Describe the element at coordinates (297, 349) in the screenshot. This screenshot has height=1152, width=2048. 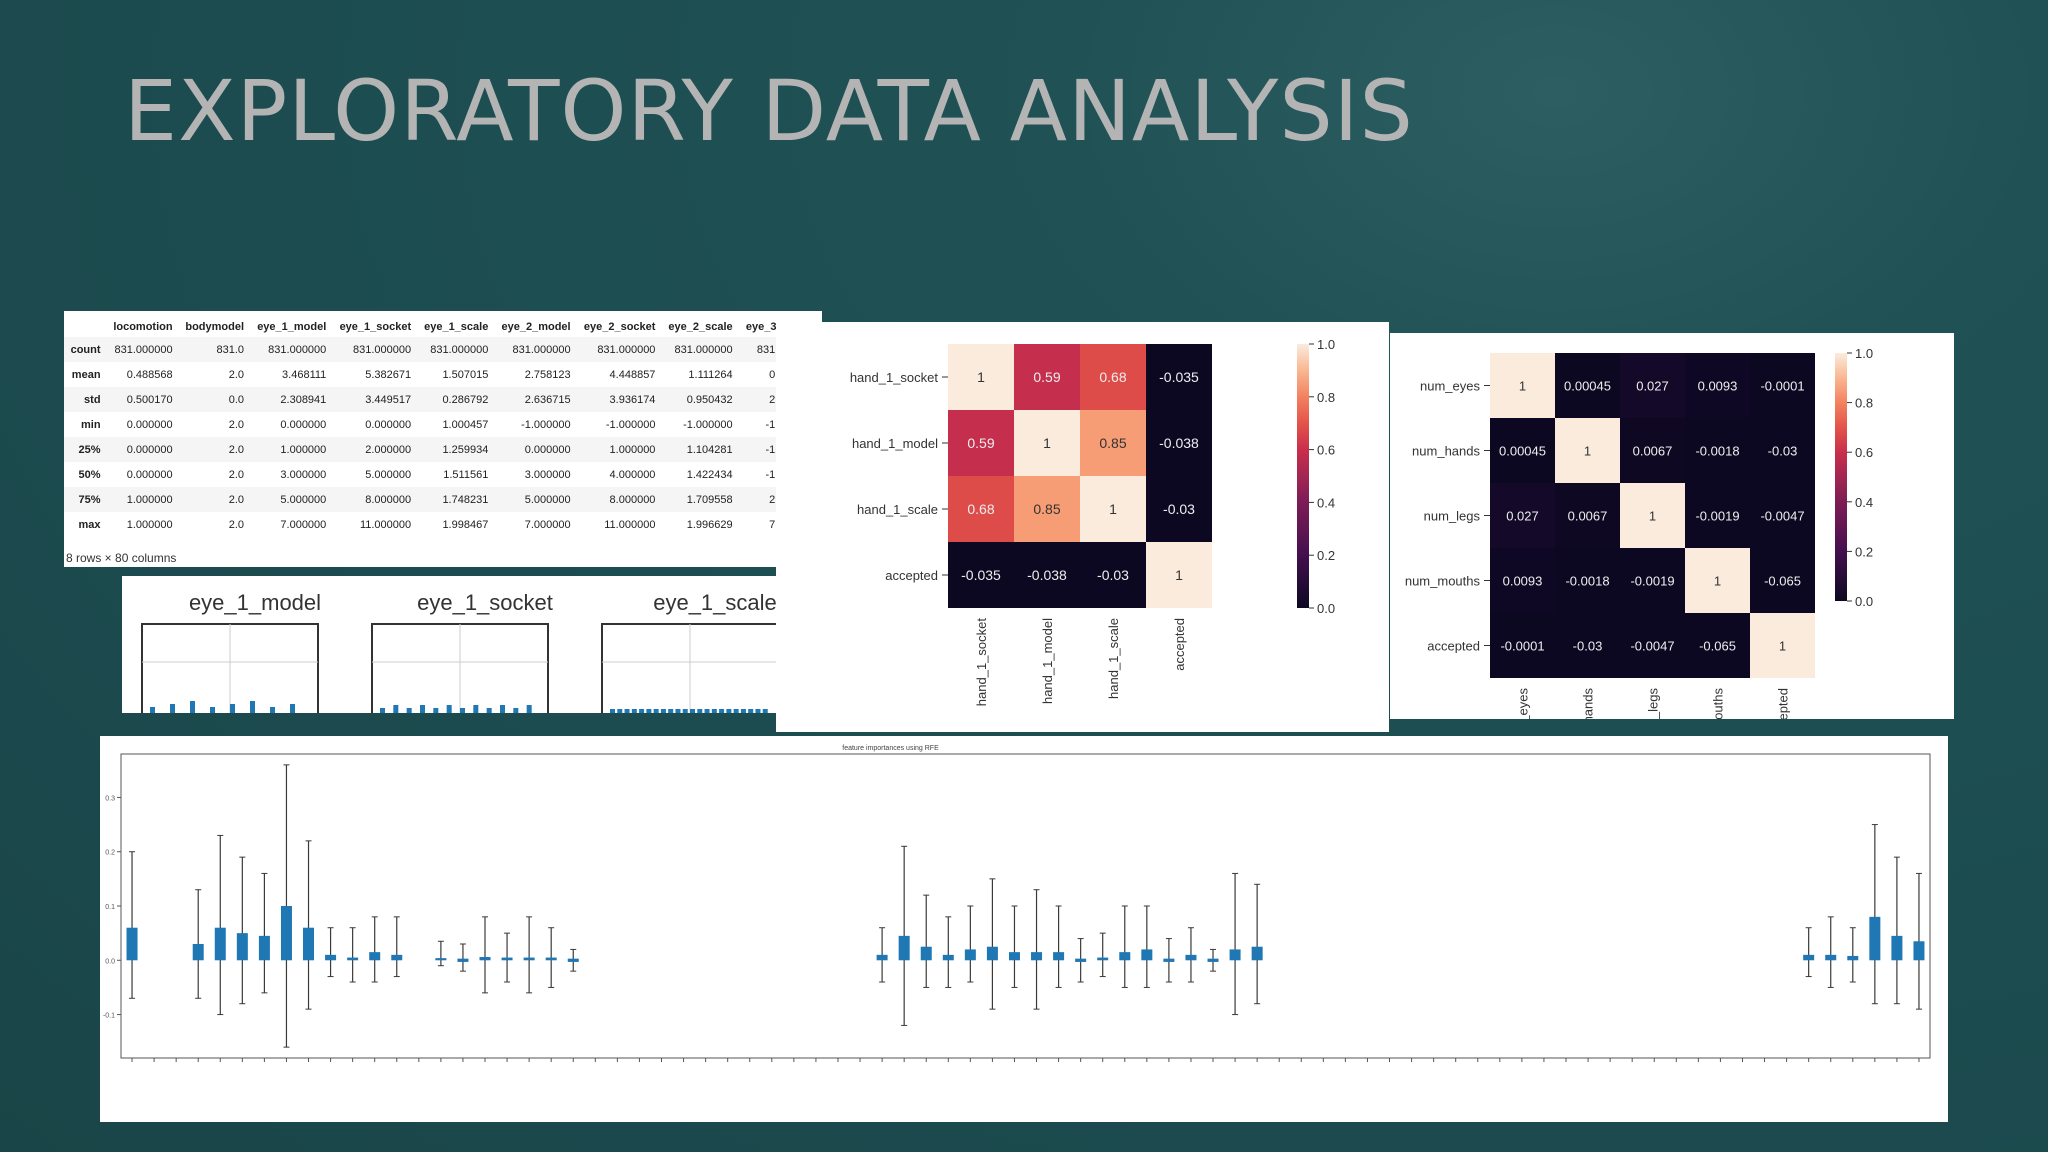
I see `table-cell: 831.000000` at that location.